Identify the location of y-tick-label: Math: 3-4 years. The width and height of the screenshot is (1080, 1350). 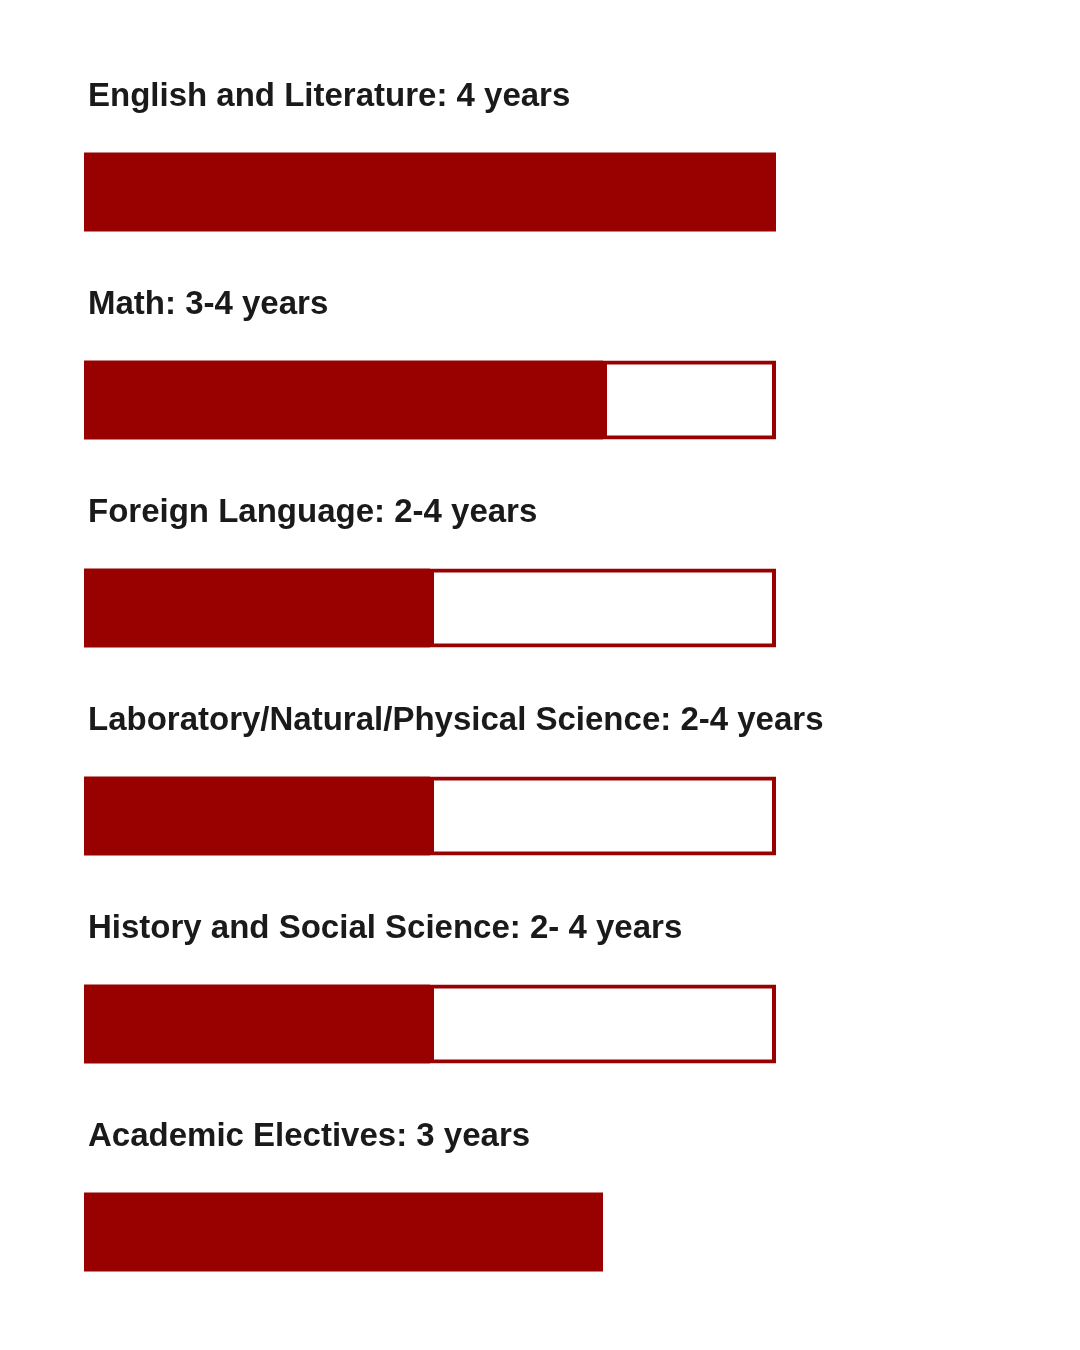
(208, 302).